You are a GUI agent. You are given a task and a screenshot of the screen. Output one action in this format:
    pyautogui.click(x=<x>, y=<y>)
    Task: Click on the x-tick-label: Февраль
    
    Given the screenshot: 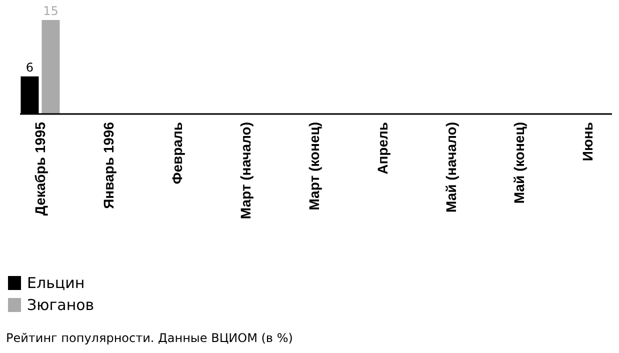 What is the action you would take?
    pyautogui.click(x=177, y=153)
    